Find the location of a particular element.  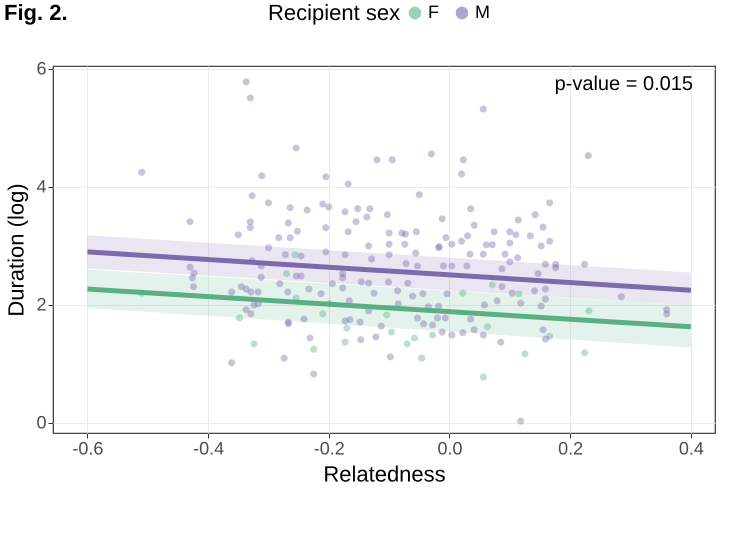

y-tick-label: 6 is located at coordinates (41, 68).